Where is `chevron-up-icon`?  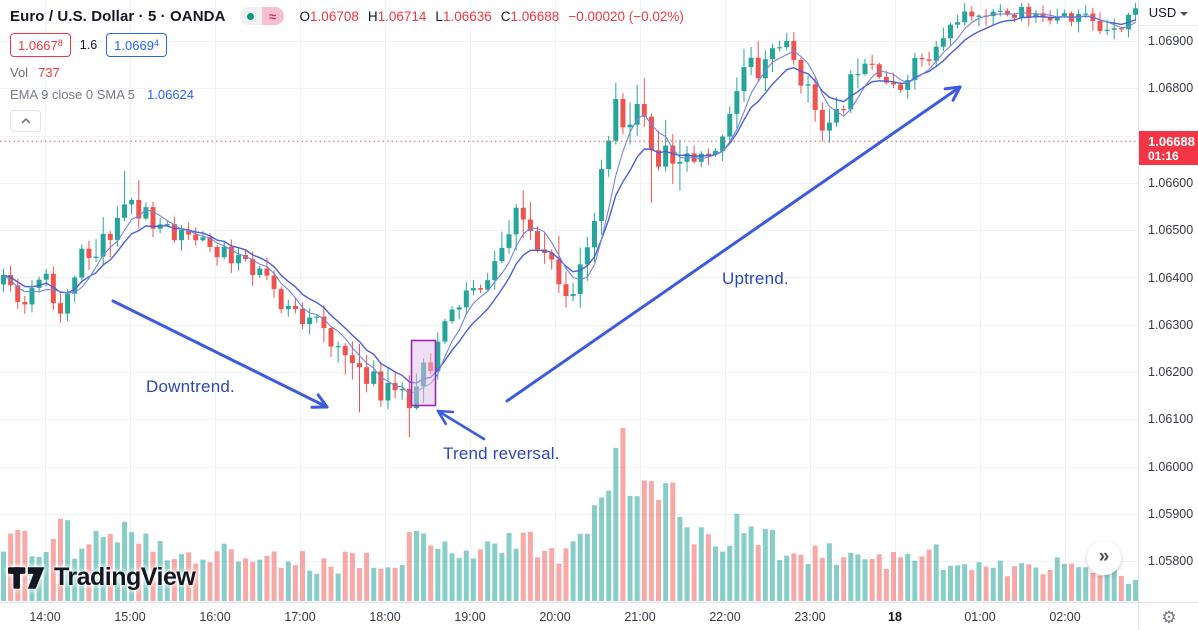
chevron-up-icon is located at coordinates (25, 121).